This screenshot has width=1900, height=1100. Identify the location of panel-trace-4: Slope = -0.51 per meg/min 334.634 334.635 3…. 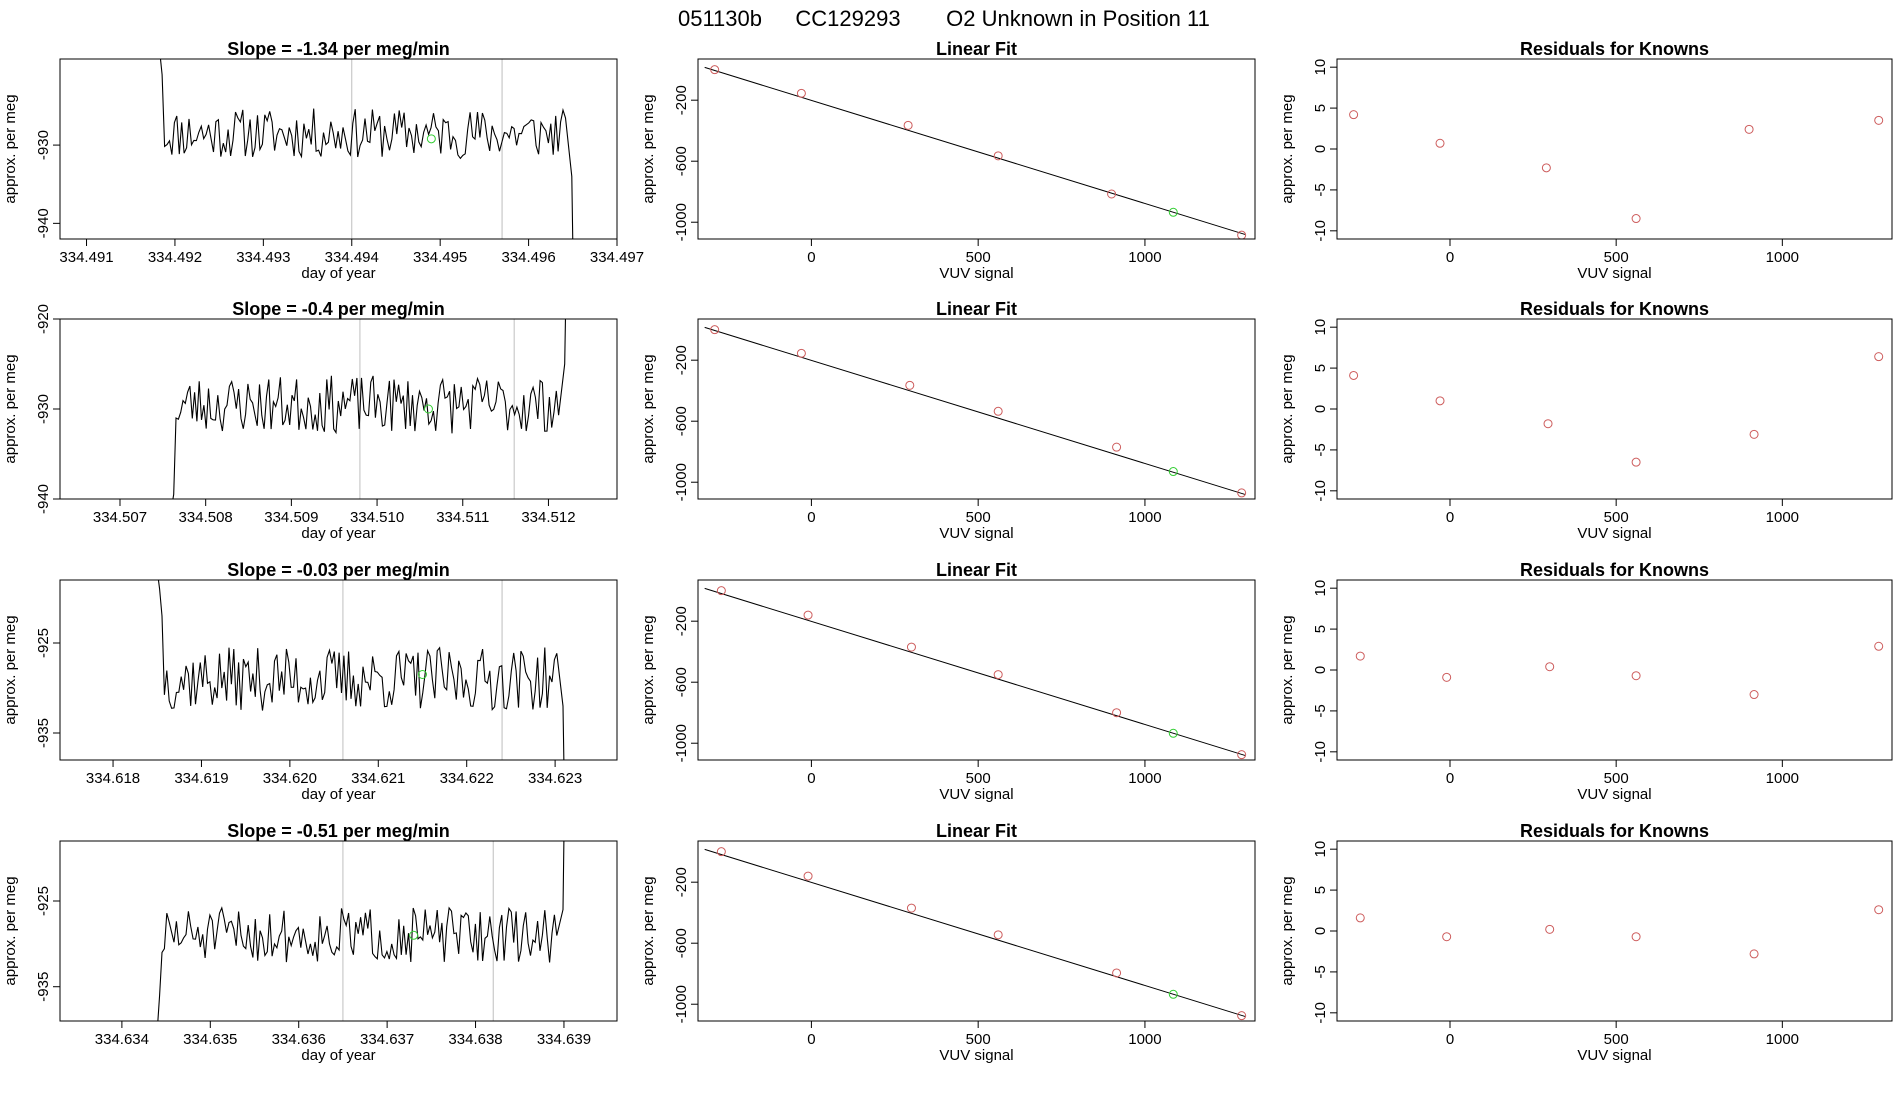
(310, 942).